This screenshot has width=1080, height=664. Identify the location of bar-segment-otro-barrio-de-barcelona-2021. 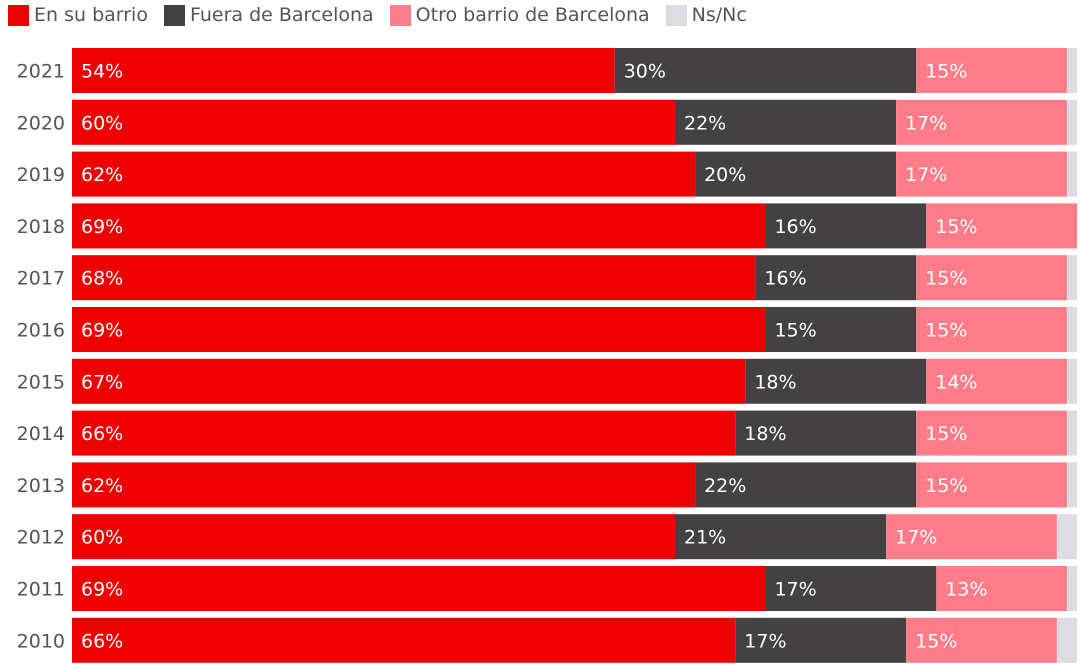
(991, 70).